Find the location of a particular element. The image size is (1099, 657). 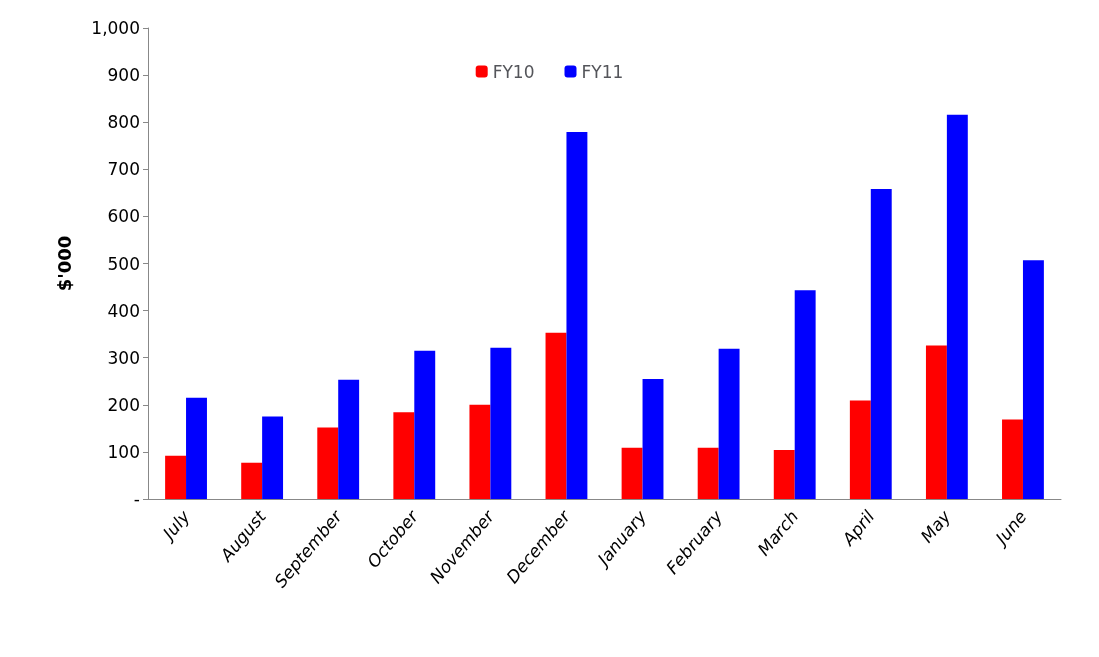

legend-label: FY10 is located at coordinates (513, 71).